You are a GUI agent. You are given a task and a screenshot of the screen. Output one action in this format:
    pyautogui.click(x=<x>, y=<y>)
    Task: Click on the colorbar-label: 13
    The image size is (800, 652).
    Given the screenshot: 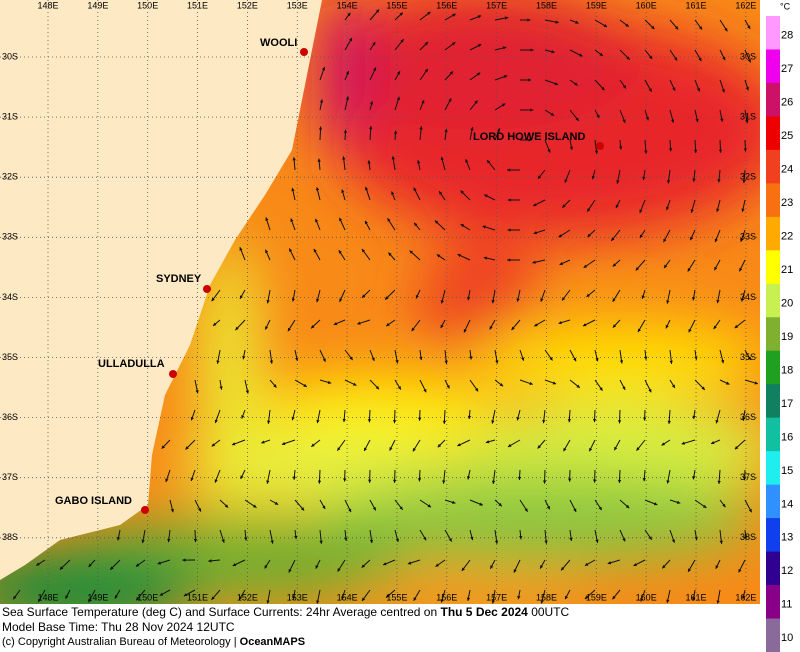 What is the action you would take?
    pyautogui.click(x=787, y=538)
    